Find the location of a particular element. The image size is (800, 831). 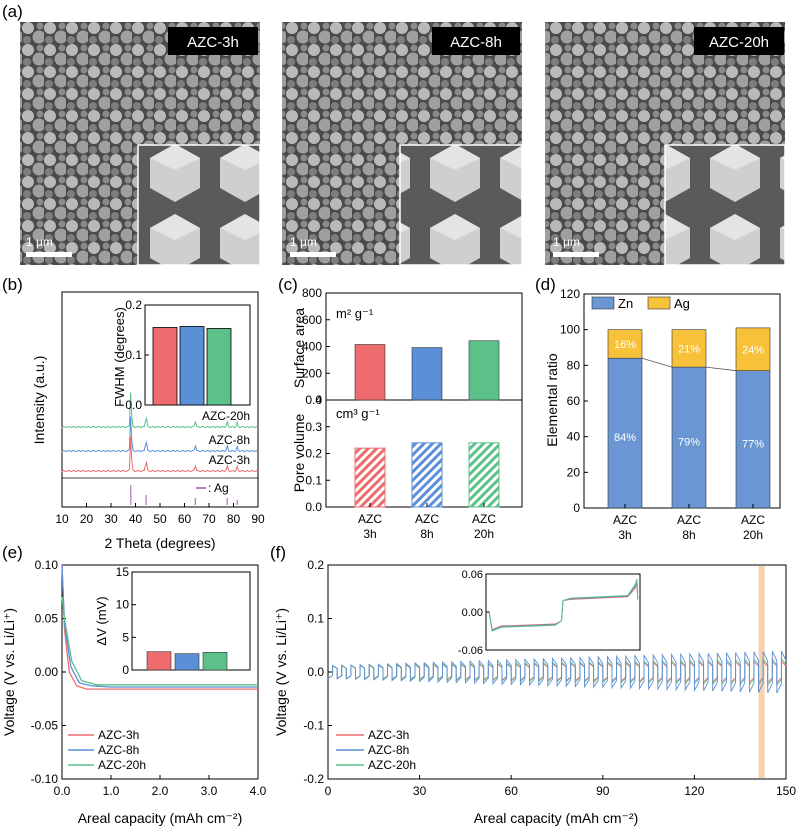

top-y-tick-label: 600 is located at coordinates (312, 320).